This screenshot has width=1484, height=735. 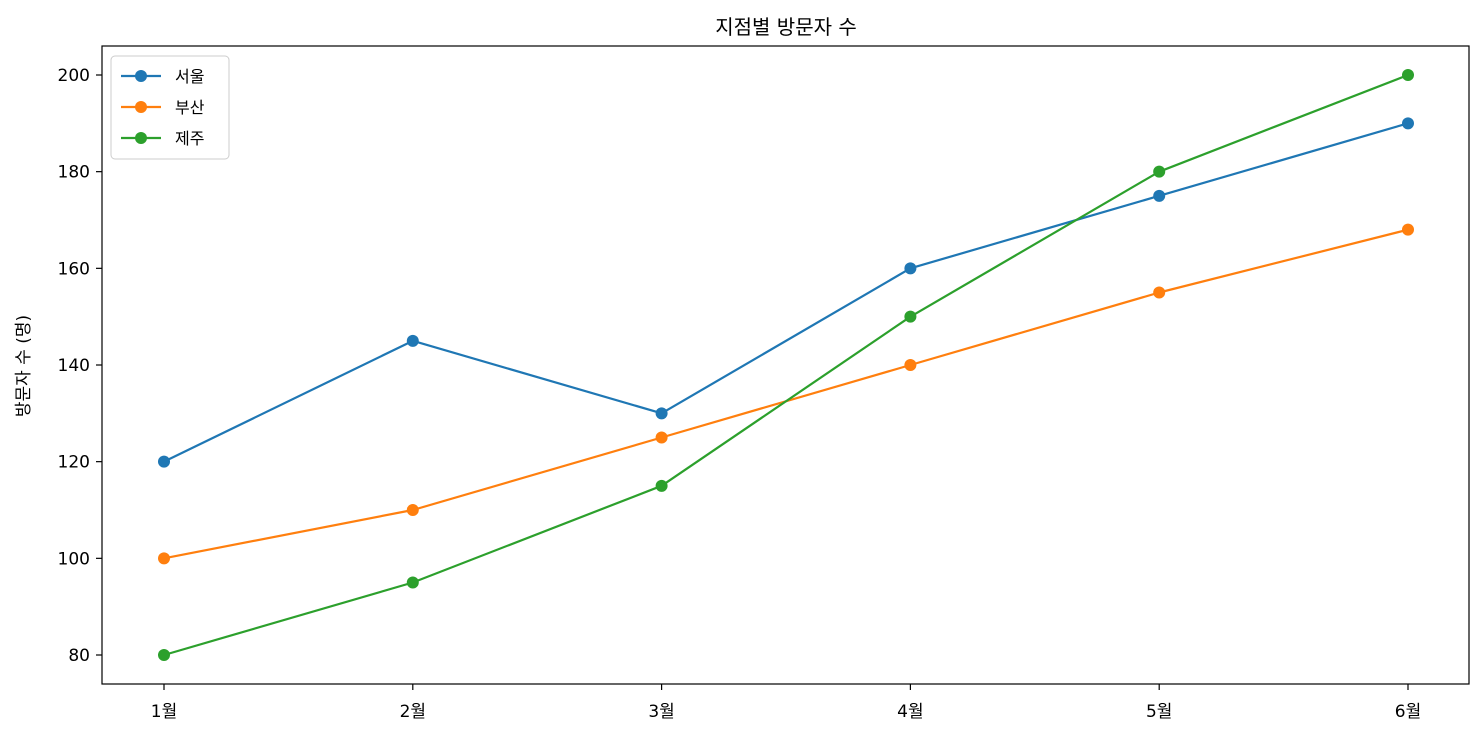 What do you see at coordinates (164, 712) in the screenshot?
I see `x-tick-label: 1월` at bounding box center [164, 712].